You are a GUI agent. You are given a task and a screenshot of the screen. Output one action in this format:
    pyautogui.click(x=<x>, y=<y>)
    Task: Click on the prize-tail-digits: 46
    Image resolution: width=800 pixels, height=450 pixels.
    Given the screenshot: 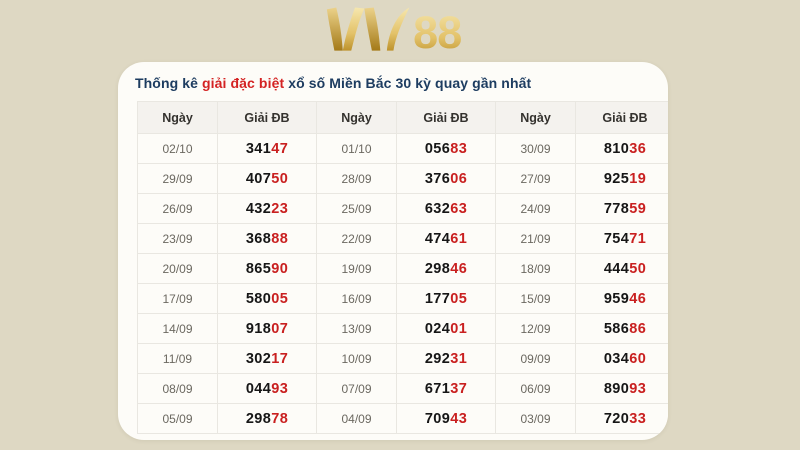 What is the action you would take?
    pyautogui.click(x=459, y=268)
    